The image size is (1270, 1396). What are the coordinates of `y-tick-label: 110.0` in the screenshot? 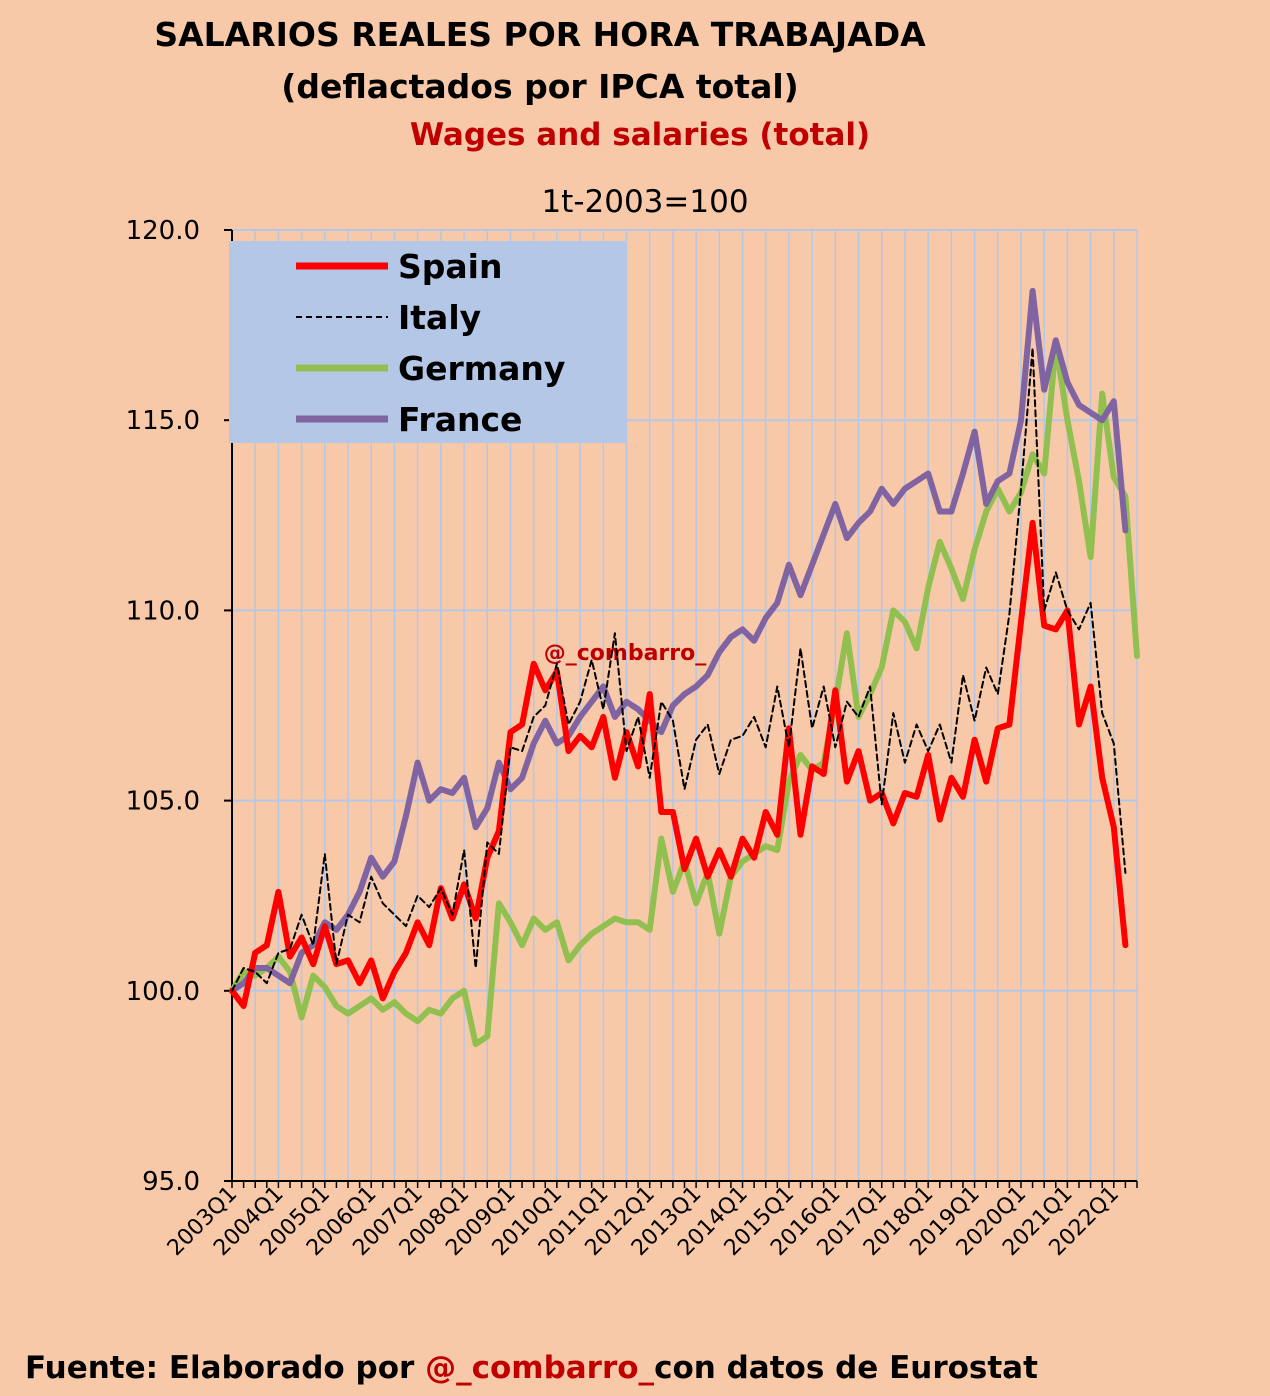 It's located at (163, 611).